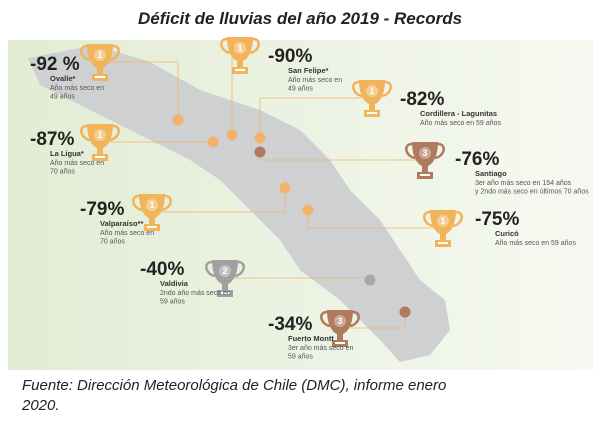 The height and width of the screenshot is (423, 600). I want to click on place: Santiago, so click(491, 173).